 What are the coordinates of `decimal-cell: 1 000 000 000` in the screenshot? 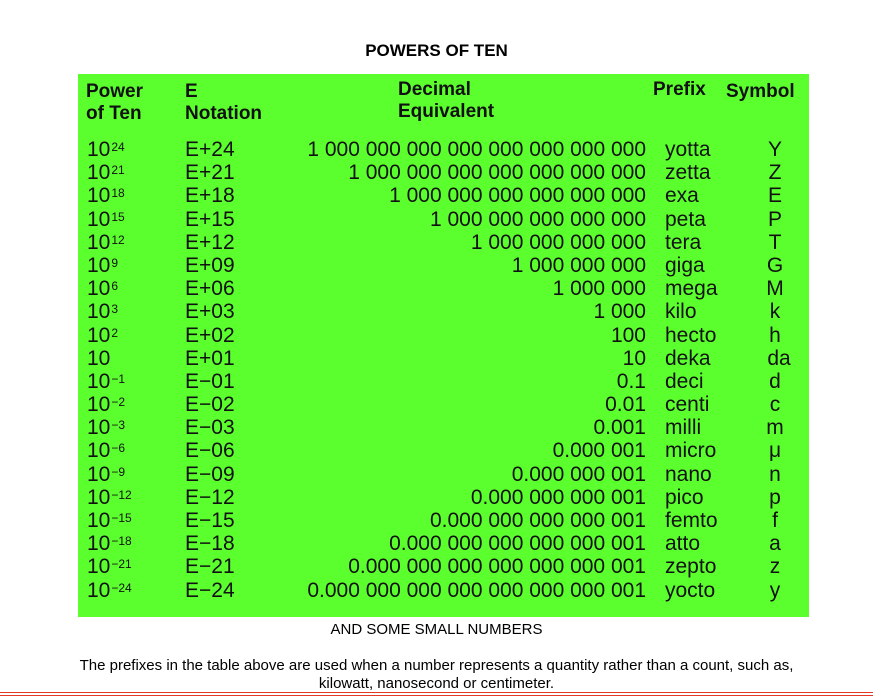 It's located at (578, 265).